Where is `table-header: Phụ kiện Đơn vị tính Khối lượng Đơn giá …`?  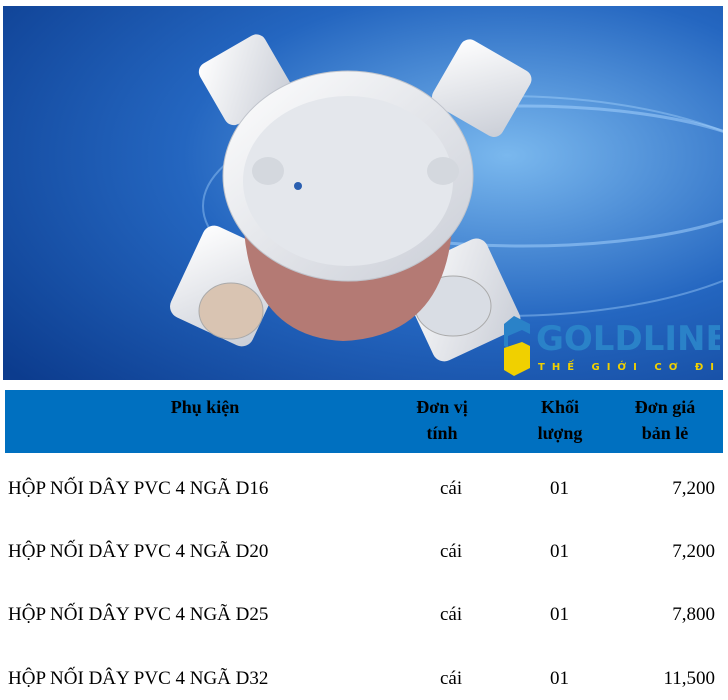
table-header: Phụ kiện Đơn vị tính Khối lượng Đơn giá … is located at coordinates (364, 421).